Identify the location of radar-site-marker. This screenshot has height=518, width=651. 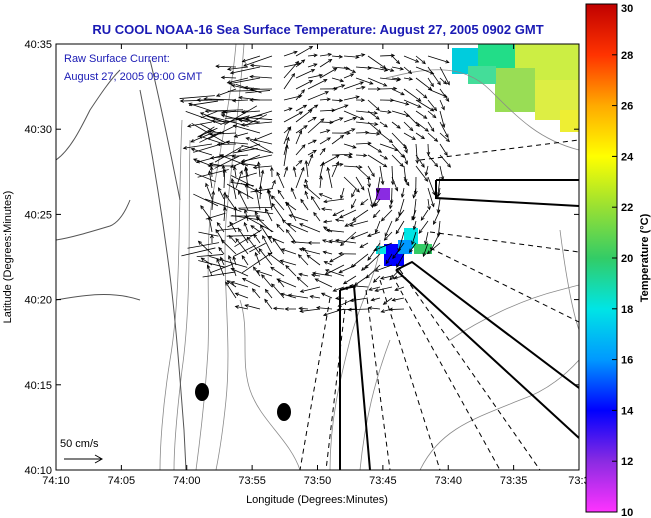
(202, 392).